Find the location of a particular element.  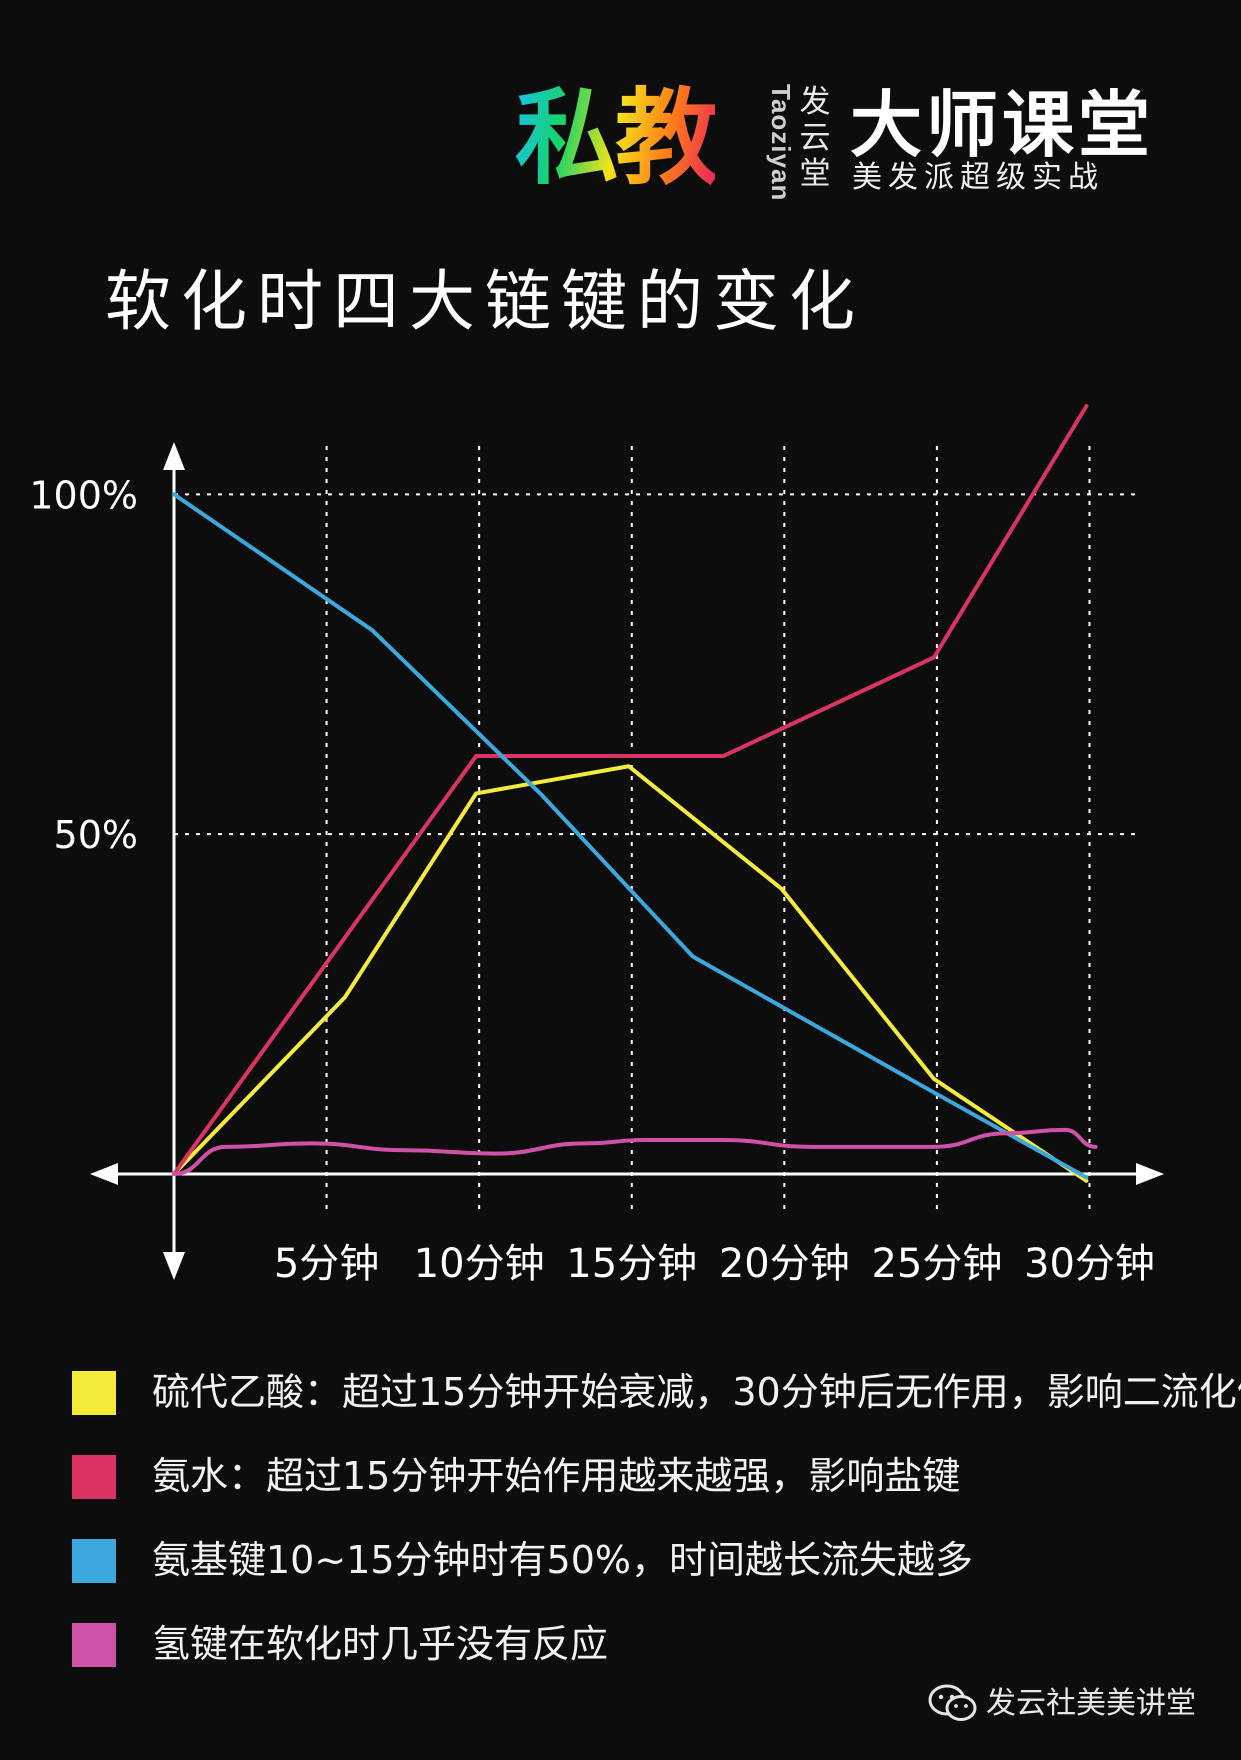

legend-item: 硫代乙酸：超过15分钟开始衰减，30分钟后无作用，影响二流化健 is located at coordinates (656, 1405).